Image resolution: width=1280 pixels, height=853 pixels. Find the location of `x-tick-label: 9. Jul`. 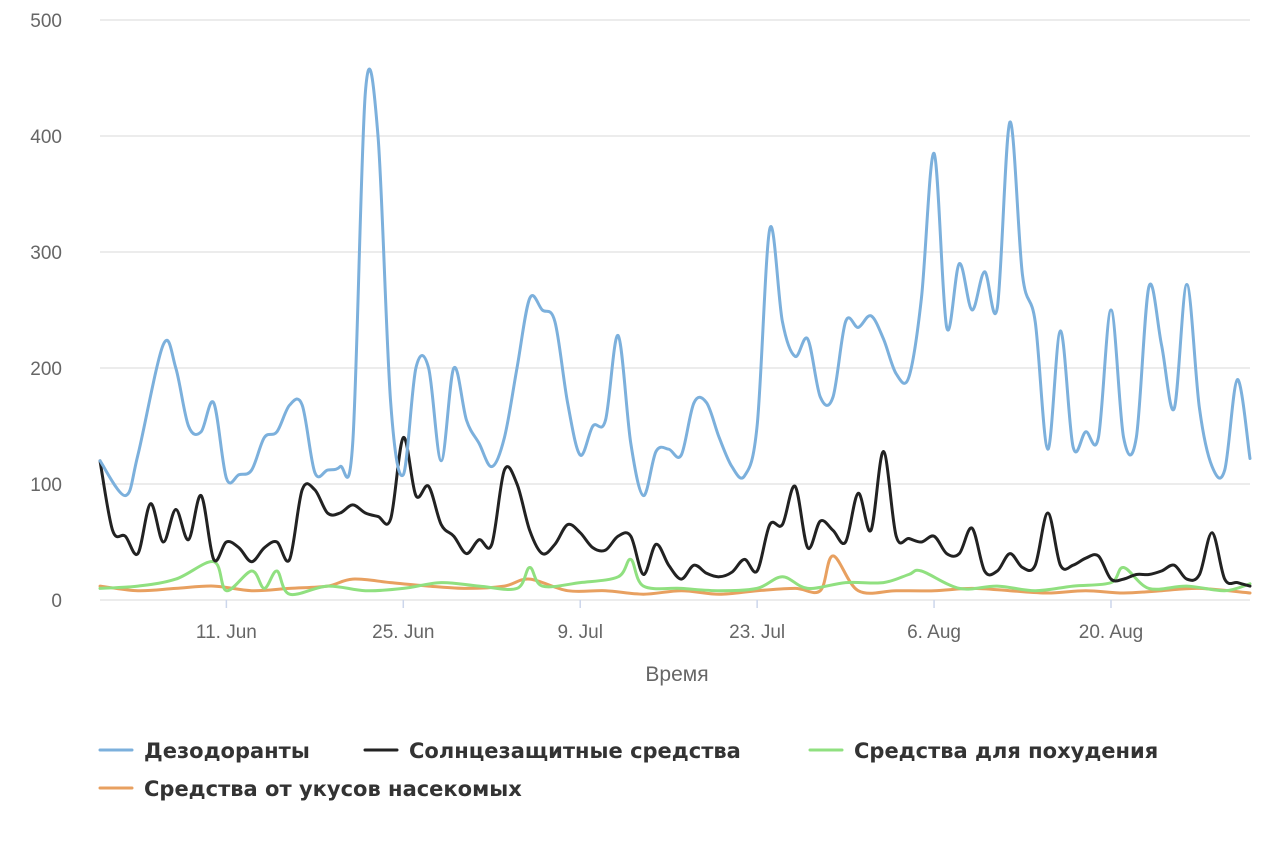

x-tick-label: 9. Jul is located at coordinates (580, 632).